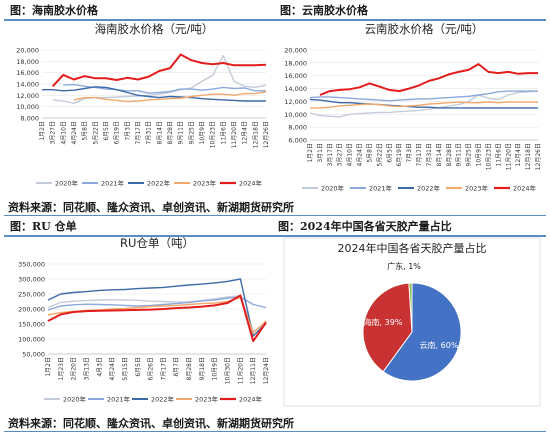 The image size is (550, 434). Describe the element at coordinates (266, 370) in the screenshot. I see `x-tick-label: 12月24日` at that location.